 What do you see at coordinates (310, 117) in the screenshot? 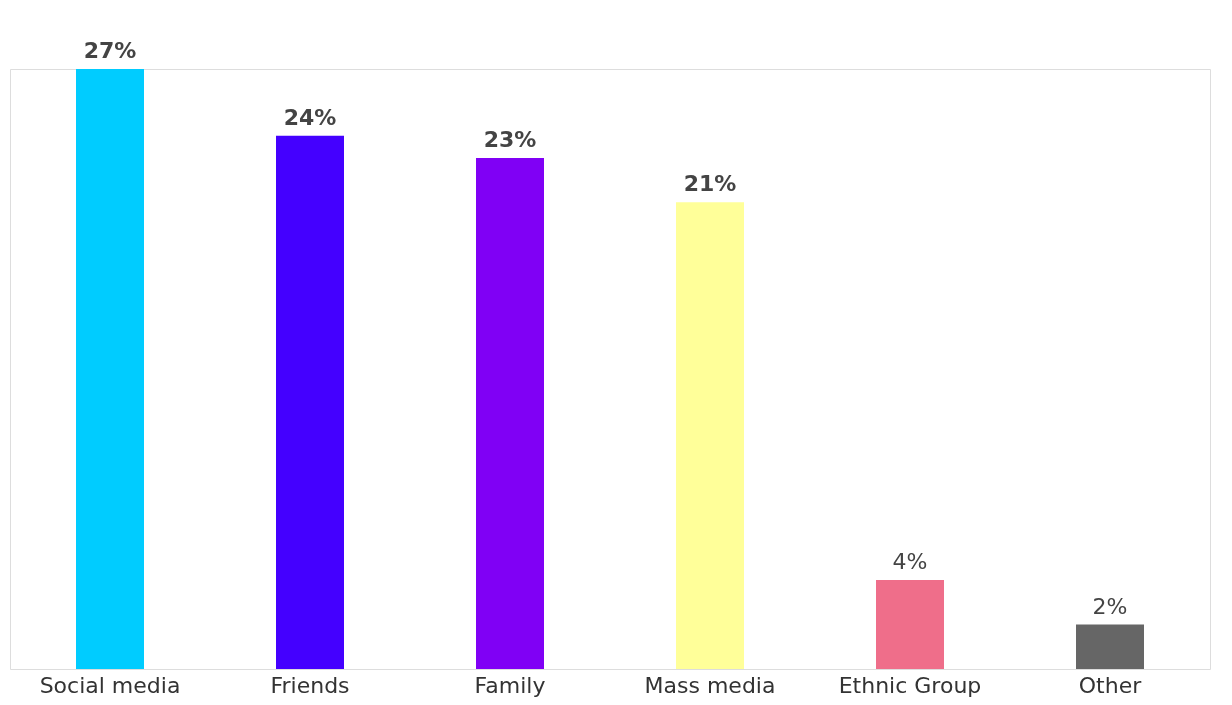
I see `data-label: 24%` at bounding box center [310, 117].